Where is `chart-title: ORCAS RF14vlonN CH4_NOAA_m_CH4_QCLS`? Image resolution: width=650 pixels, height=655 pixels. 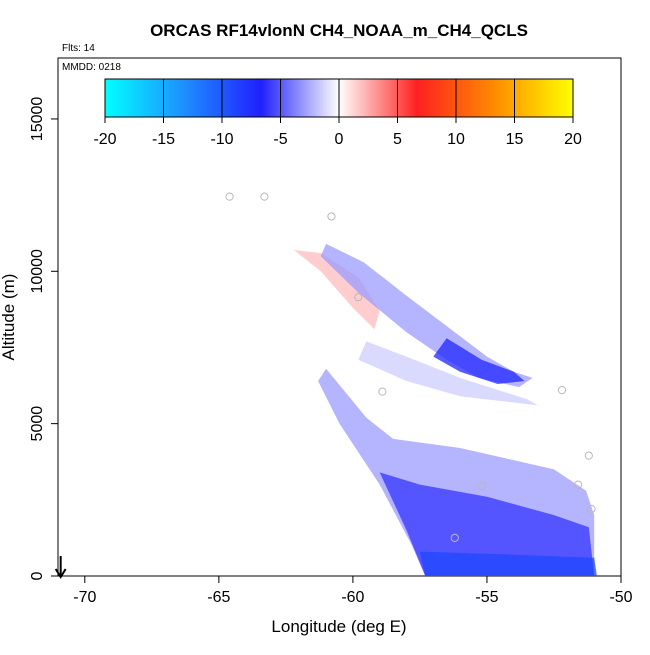
chart-title: ORCAS RF14vlonN CH4_NOAA_m_CH4_QCLS is located at coordinates (339, 30).